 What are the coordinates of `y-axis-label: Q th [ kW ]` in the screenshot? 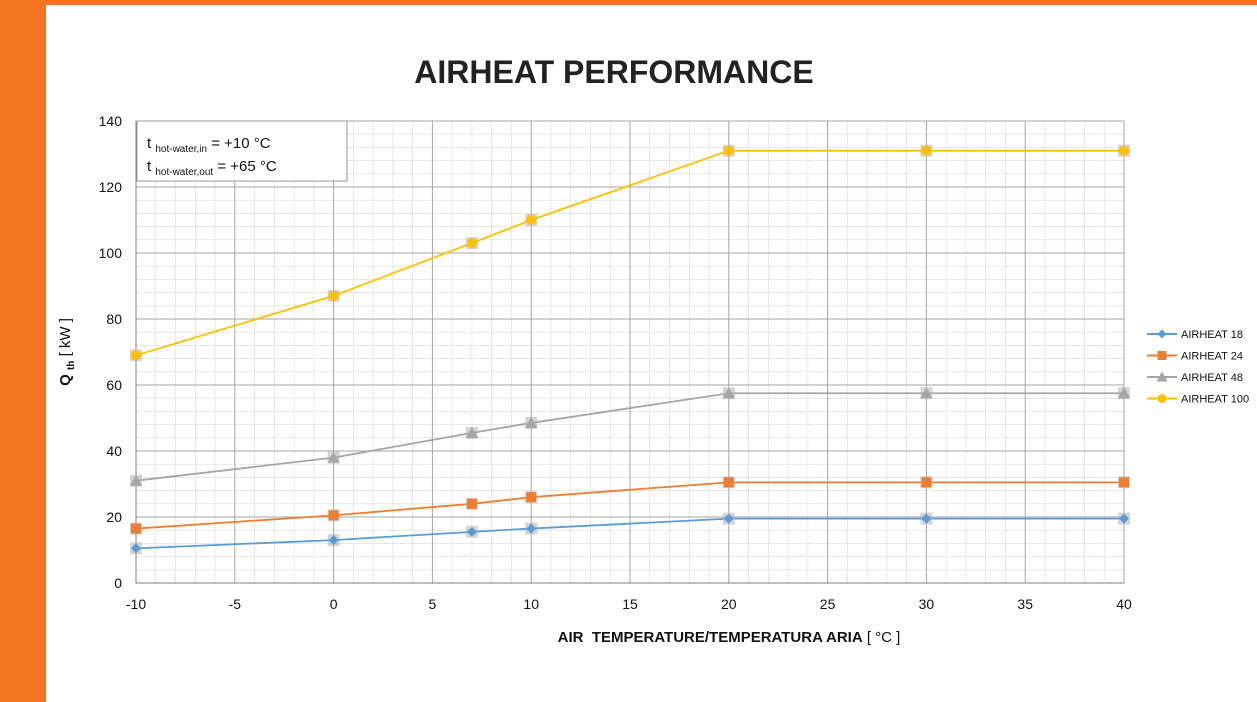 It's located at (67, 352).